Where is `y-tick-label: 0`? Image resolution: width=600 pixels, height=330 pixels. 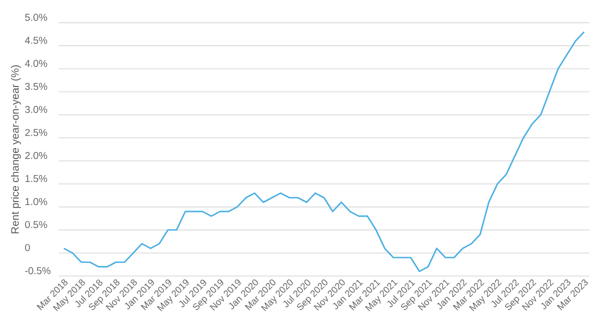 y-tick-label: 0 is located at coordinates (27, 248).